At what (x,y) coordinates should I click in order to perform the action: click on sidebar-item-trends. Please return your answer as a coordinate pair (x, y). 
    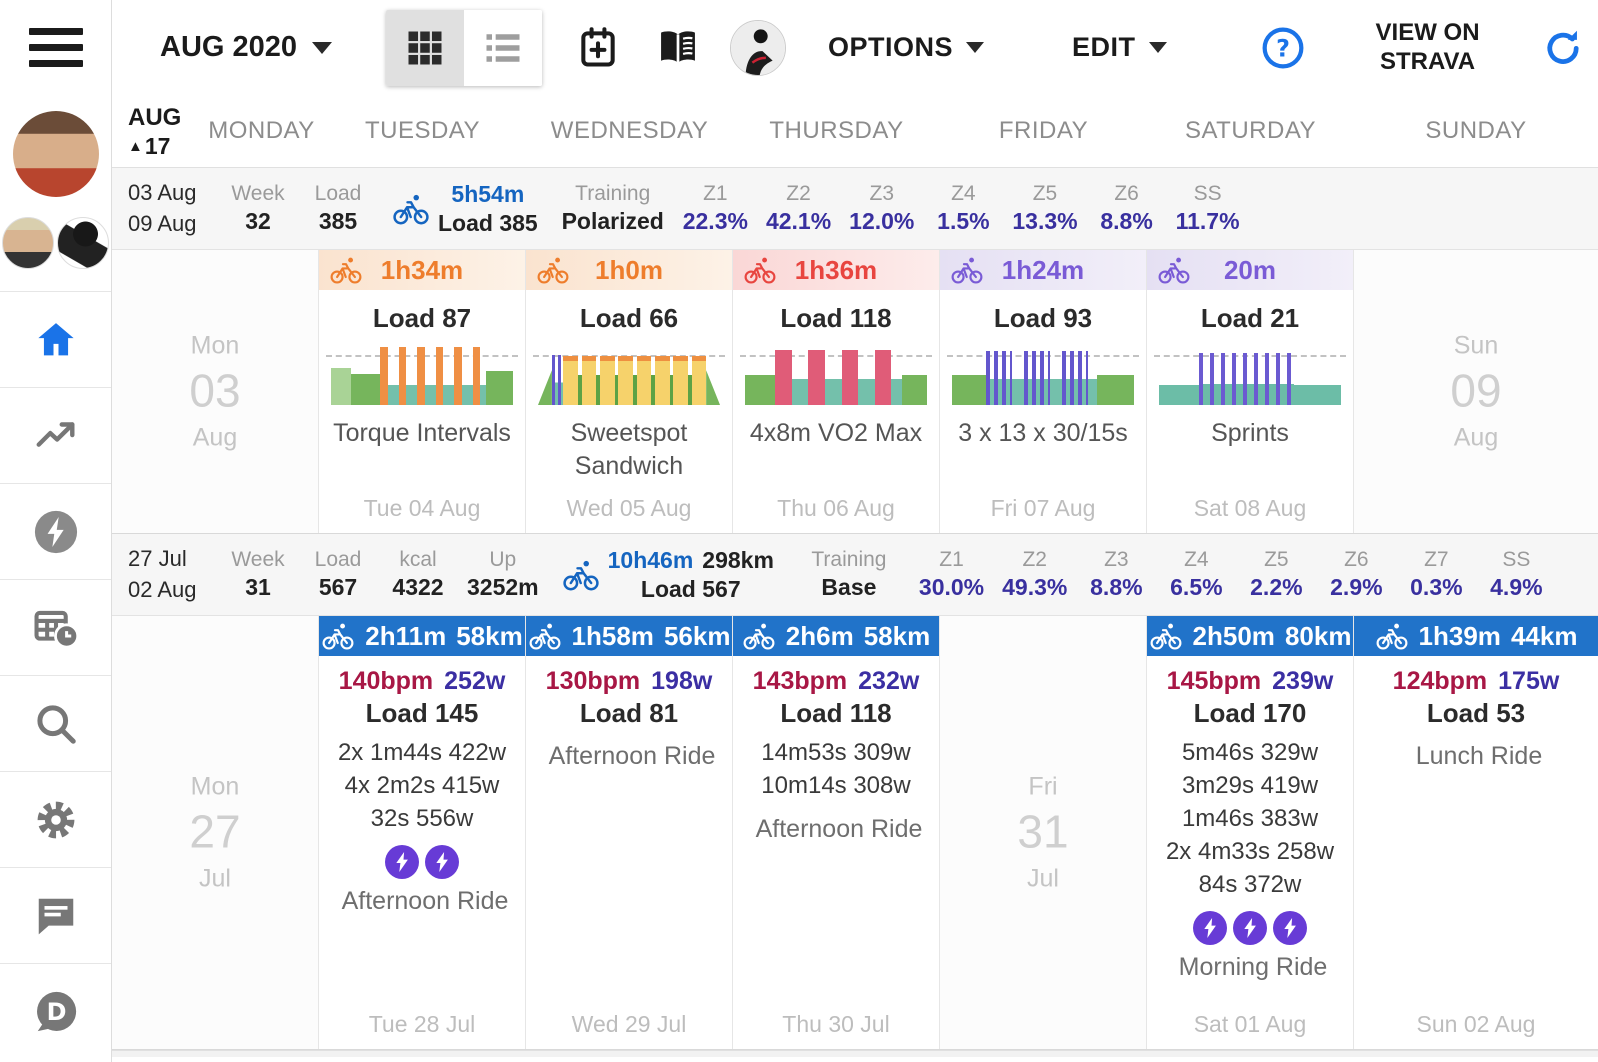
    Looking at the image, I should click on (55, 435).